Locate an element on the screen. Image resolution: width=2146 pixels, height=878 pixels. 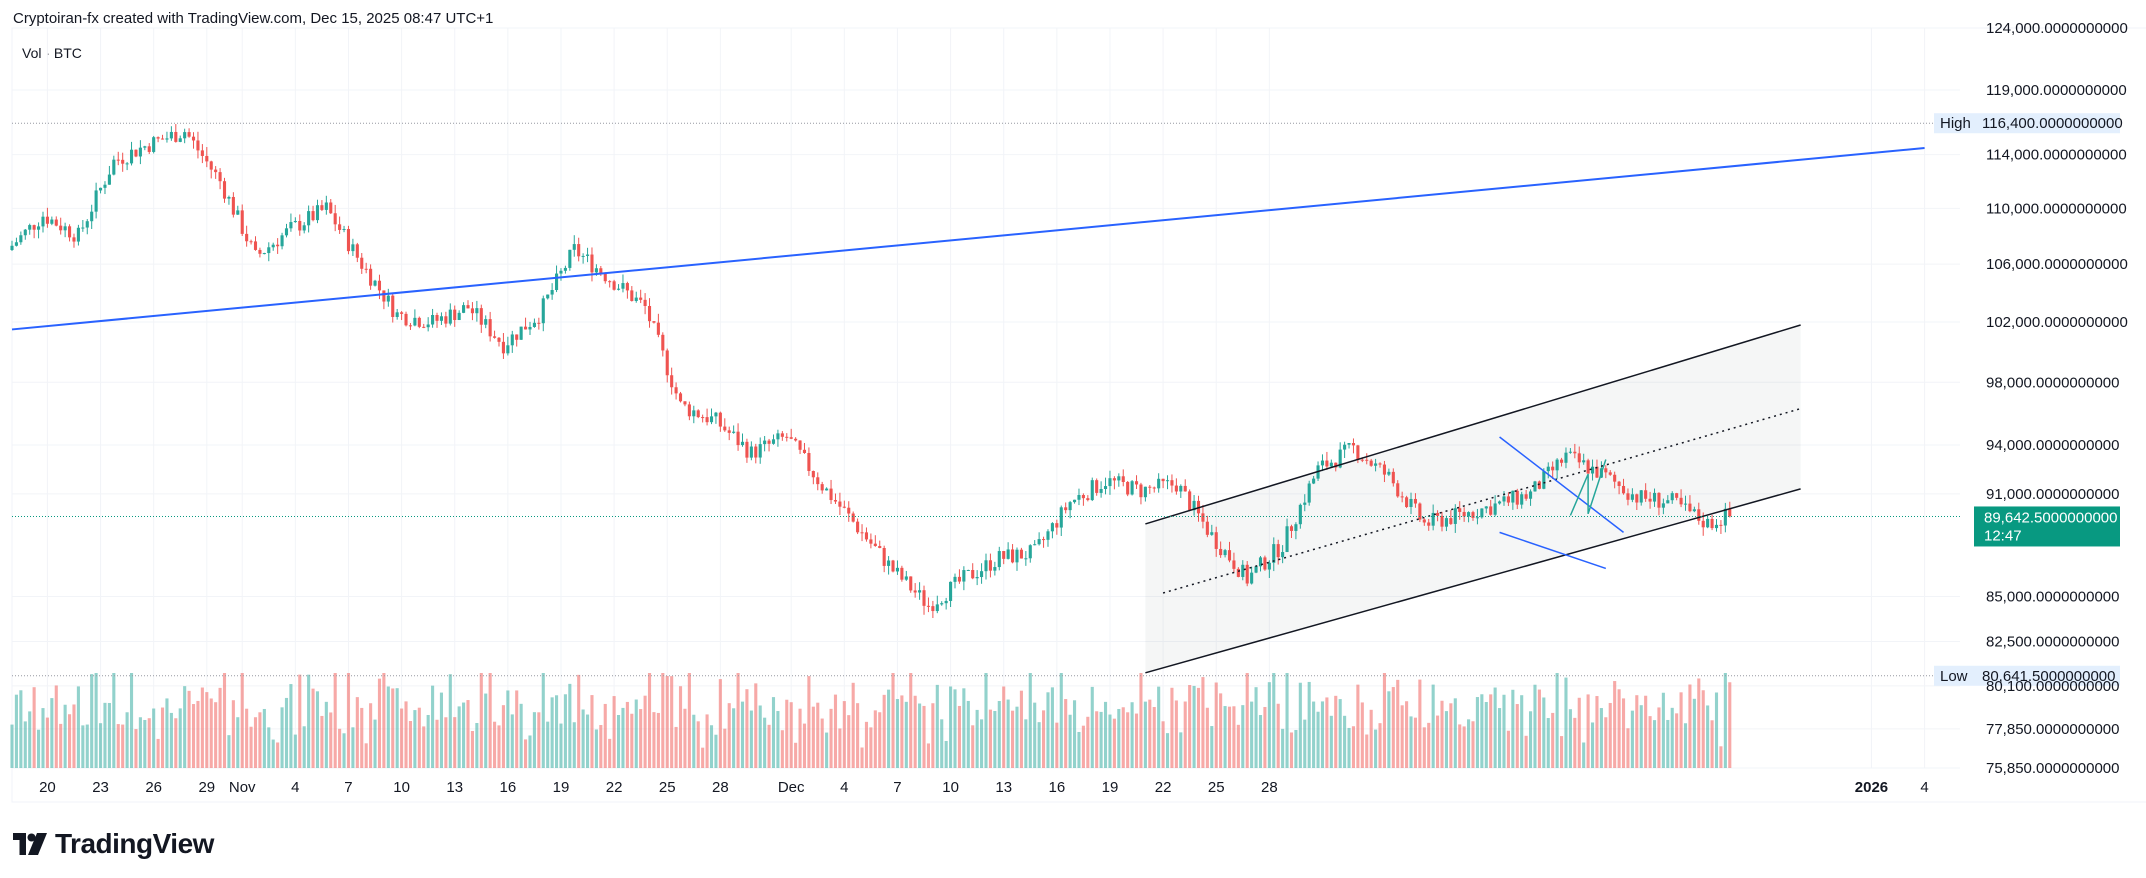
y-tick-label: 124,000.0000000000 is located at coordinates (2057, 28).